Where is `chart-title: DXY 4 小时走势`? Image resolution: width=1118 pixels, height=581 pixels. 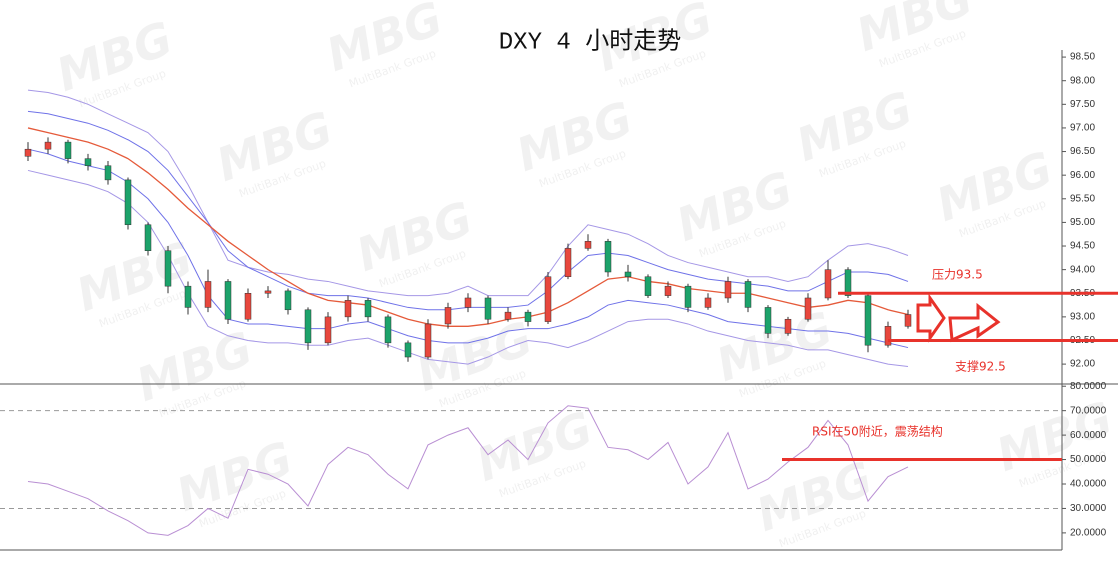
chart-title: DXY 4 小时走势 is located at coordinates (590, 41).